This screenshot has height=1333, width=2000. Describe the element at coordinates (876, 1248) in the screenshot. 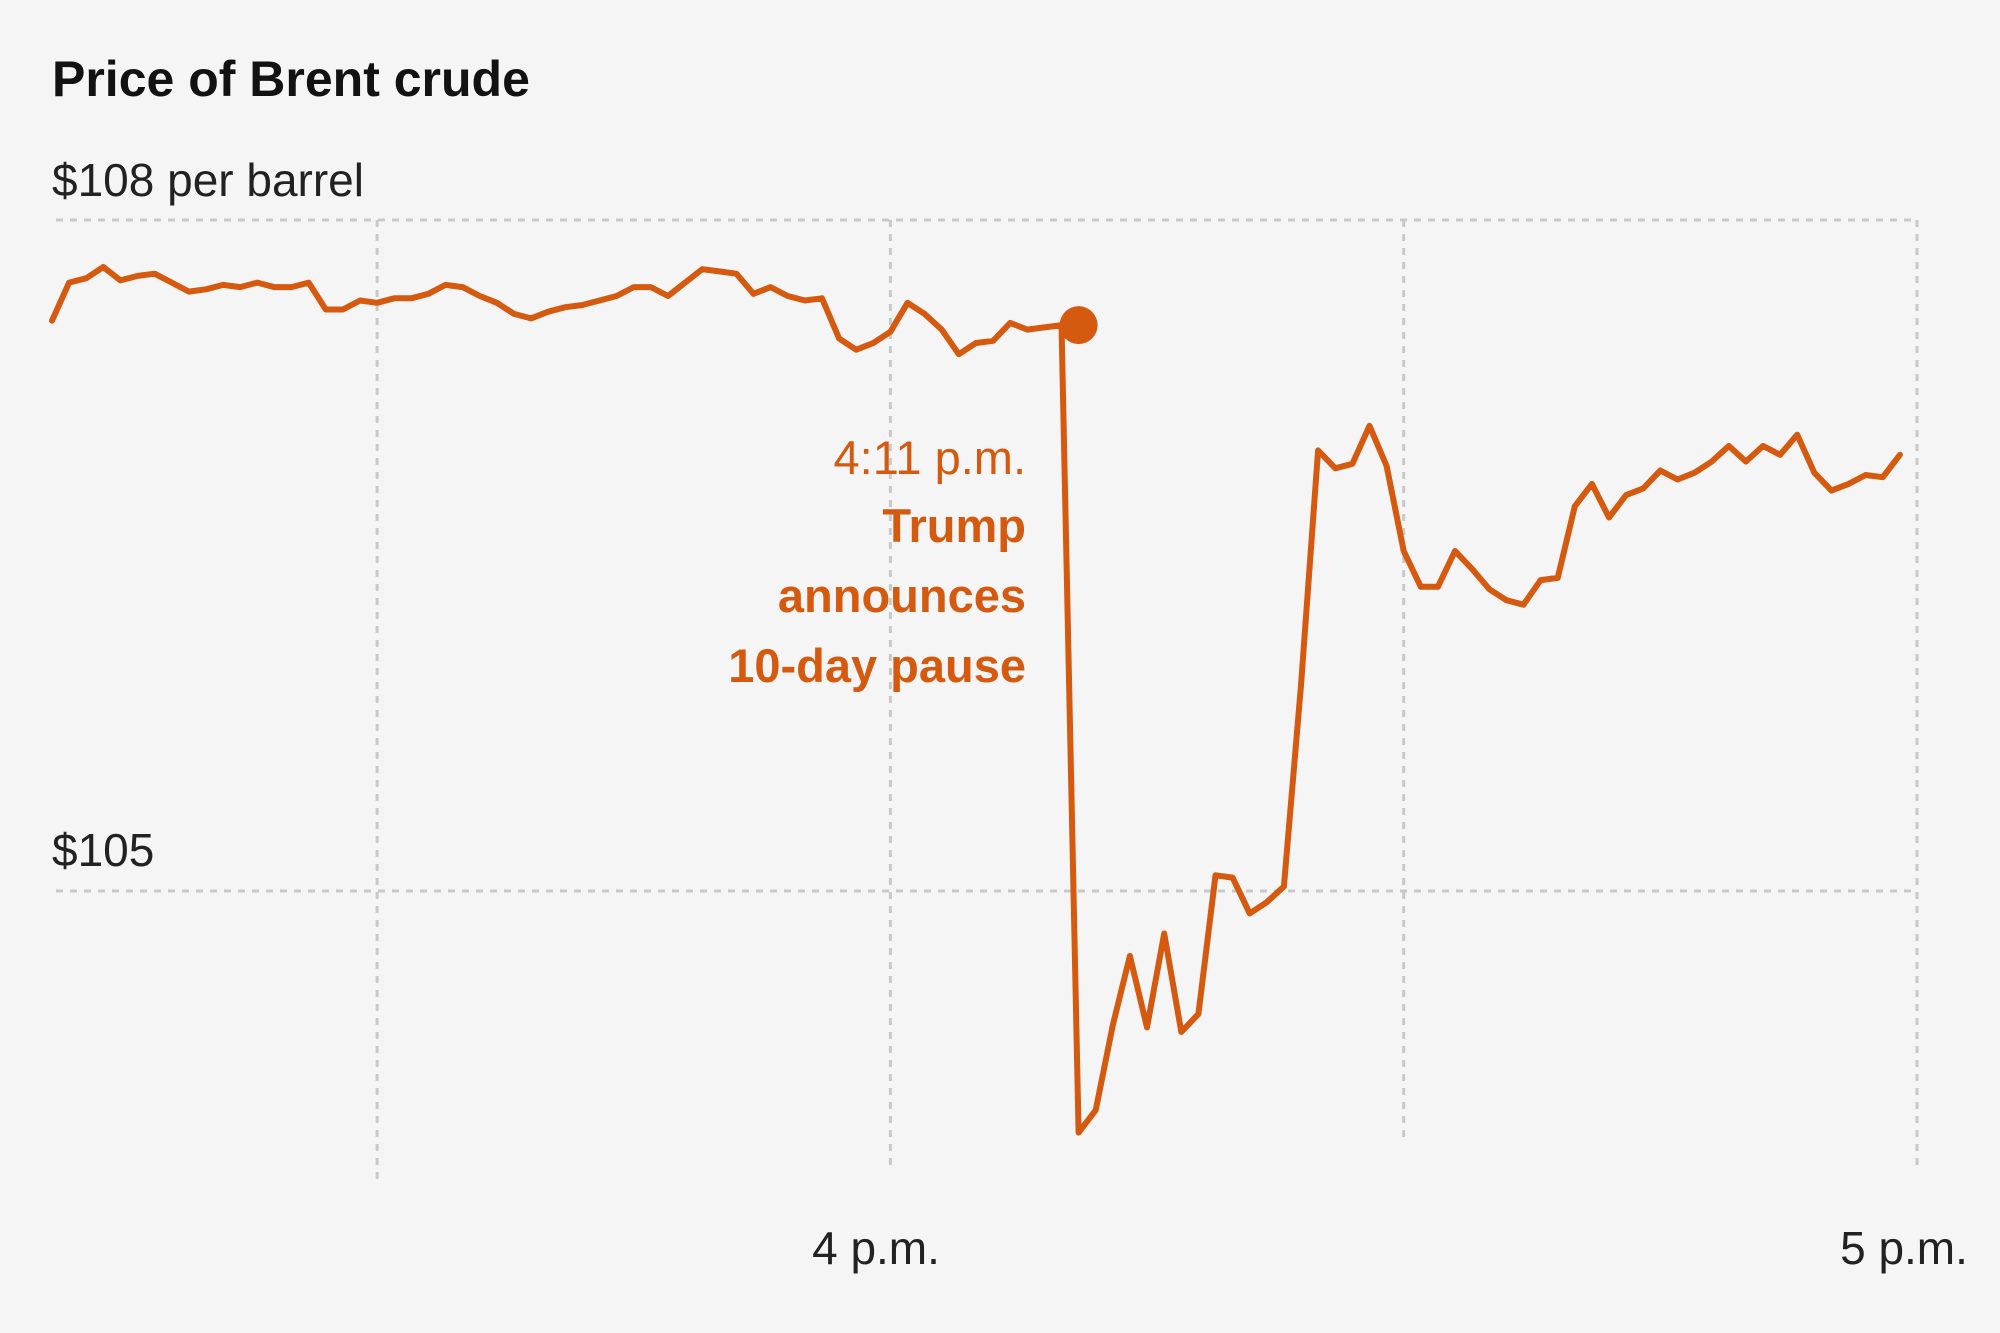

I see `x-tick-label-4pm: 4 p.m.` at that location.